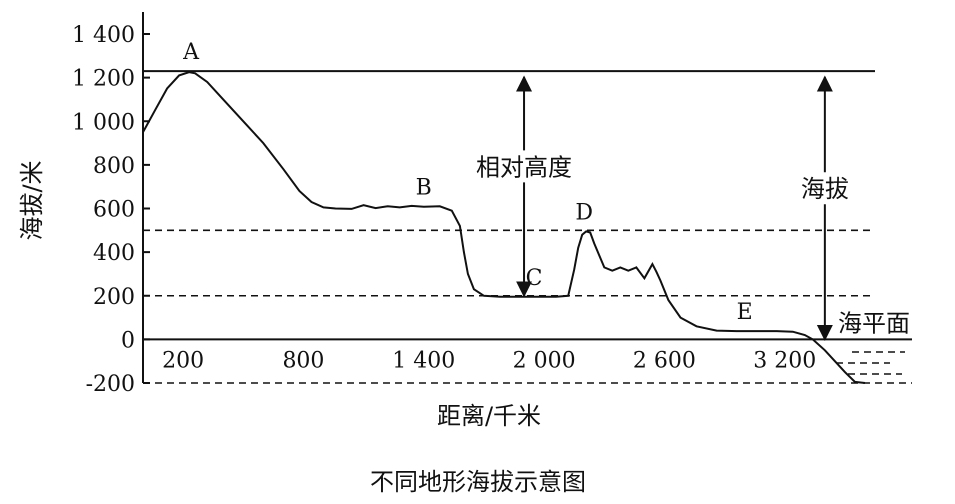 The height and width of the screenshot is (504, 955). What do you see at coordinates (32, 200) in the screenshot?
I see `y-axis-label: 海拔/米` at bounding box center [32, 200].